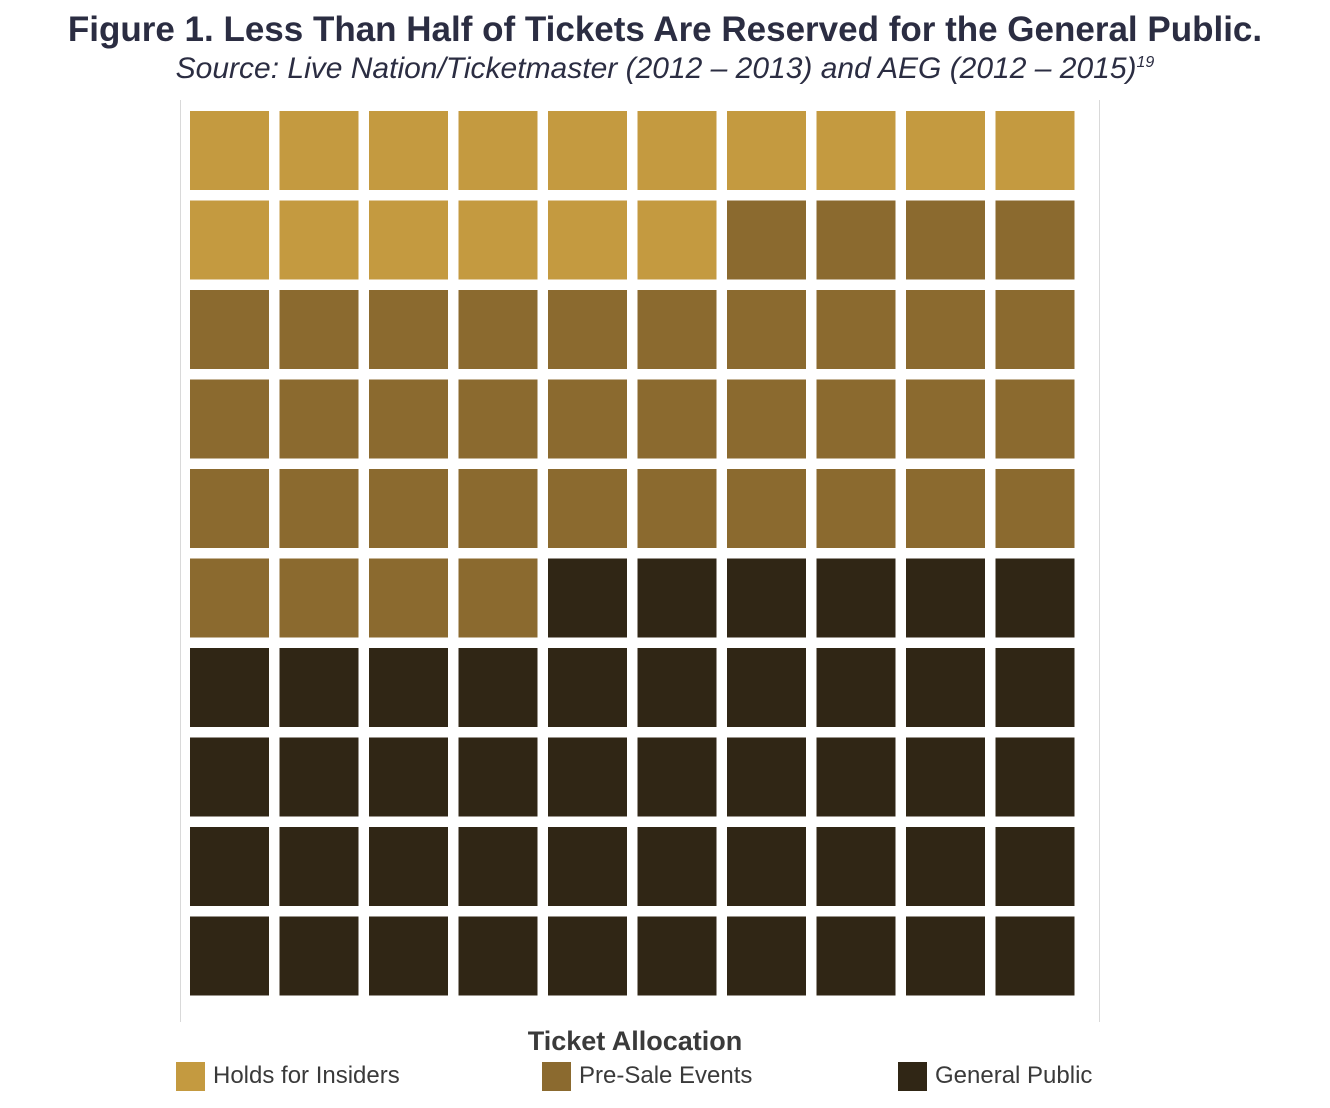 This screenshot has height=1108, width=1330. I want to click on legend-label-pre-sale-events: Pre-Sale Events, so click(666, 1075).